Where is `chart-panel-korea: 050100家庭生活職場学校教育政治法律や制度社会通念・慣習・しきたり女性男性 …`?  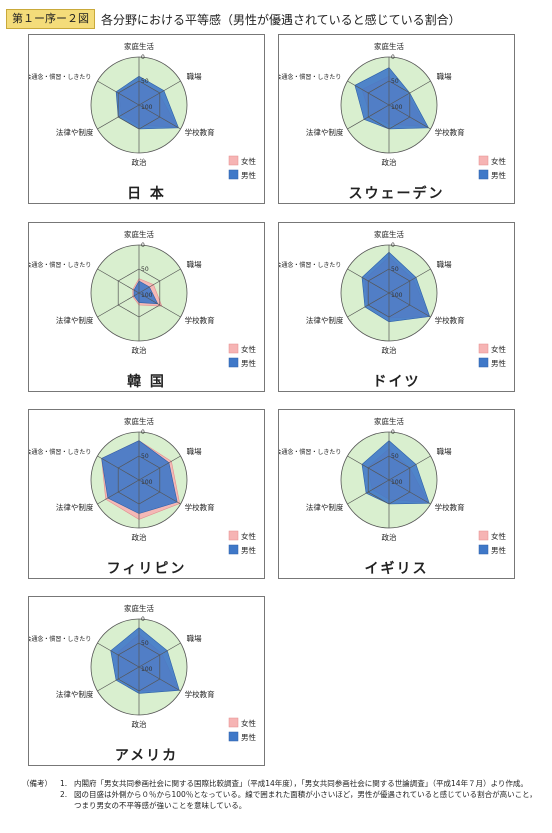
chart-panel-korea: 050100家庭生活職場学校教育政治法律や制度社会通念・慣習・しきたり女性男性 … is located at coordinates (146, 307).